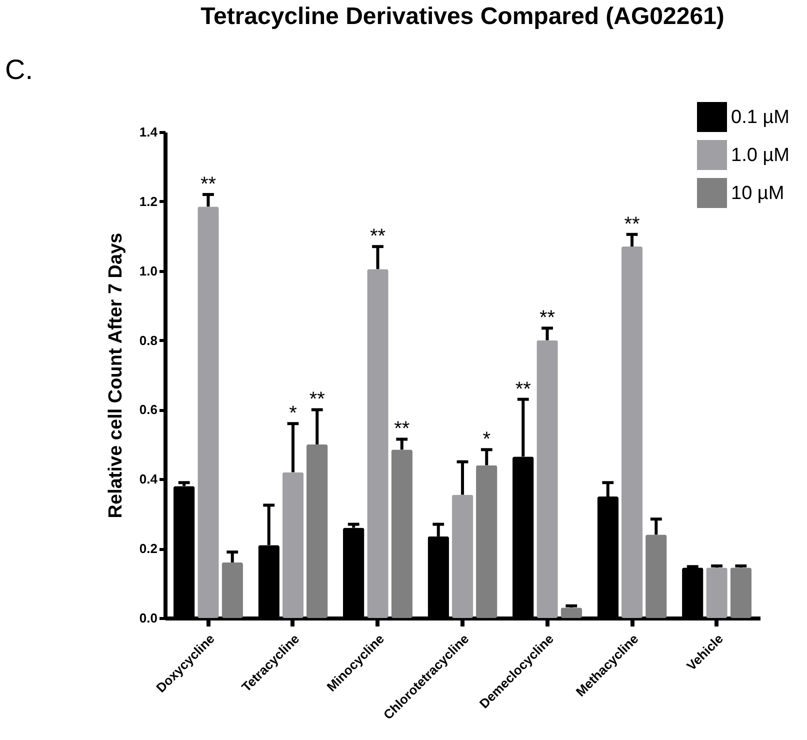 This screenshot has width=807, height=740. Describe the element at coordinates (148, 132) in the screenshot. I see `y-tick-label: 1.4` at that location.